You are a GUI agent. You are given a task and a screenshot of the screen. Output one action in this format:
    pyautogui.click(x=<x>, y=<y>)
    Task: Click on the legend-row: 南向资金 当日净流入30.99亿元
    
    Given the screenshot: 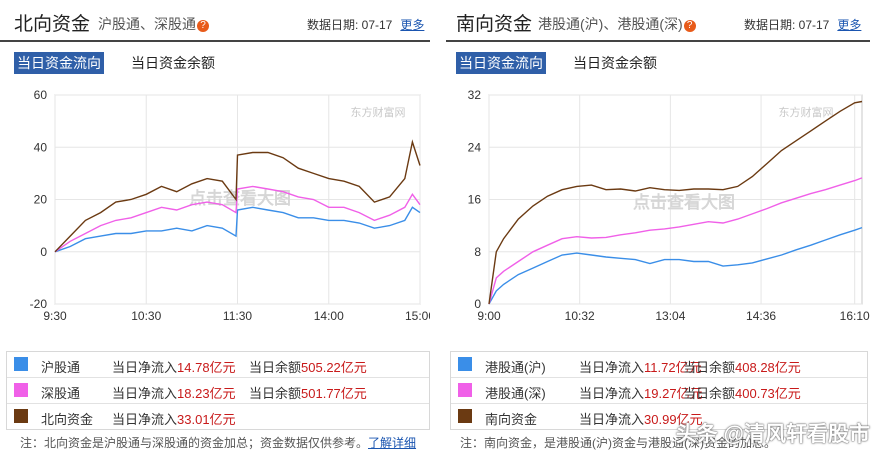 What is the action you would take?
    pyautogui.click(x=659, y=416)
    